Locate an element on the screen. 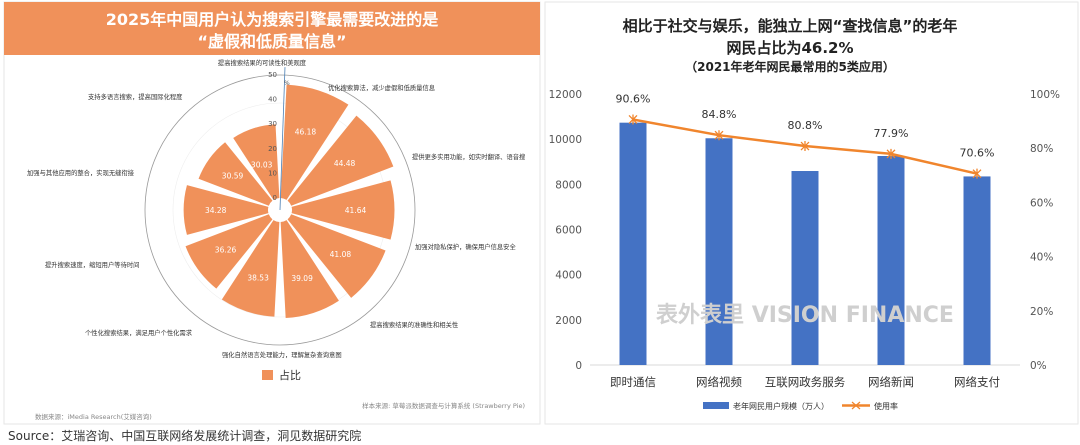  radial-axis is located at coordinates (282, 139).